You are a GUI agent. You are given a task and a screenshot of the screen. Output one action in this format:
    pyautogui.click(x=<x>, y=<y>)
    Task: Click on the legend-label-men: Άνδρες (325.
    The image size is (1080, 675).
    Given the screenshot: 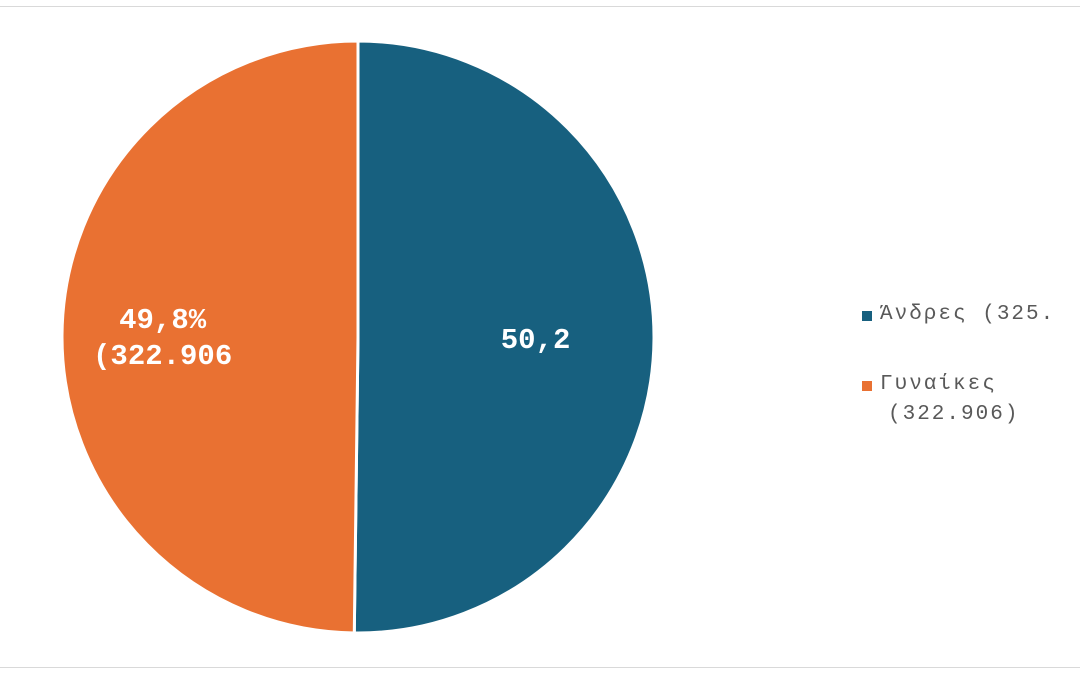 What is the action you would take?
    pyautogui.click(x=968, y=314)
    